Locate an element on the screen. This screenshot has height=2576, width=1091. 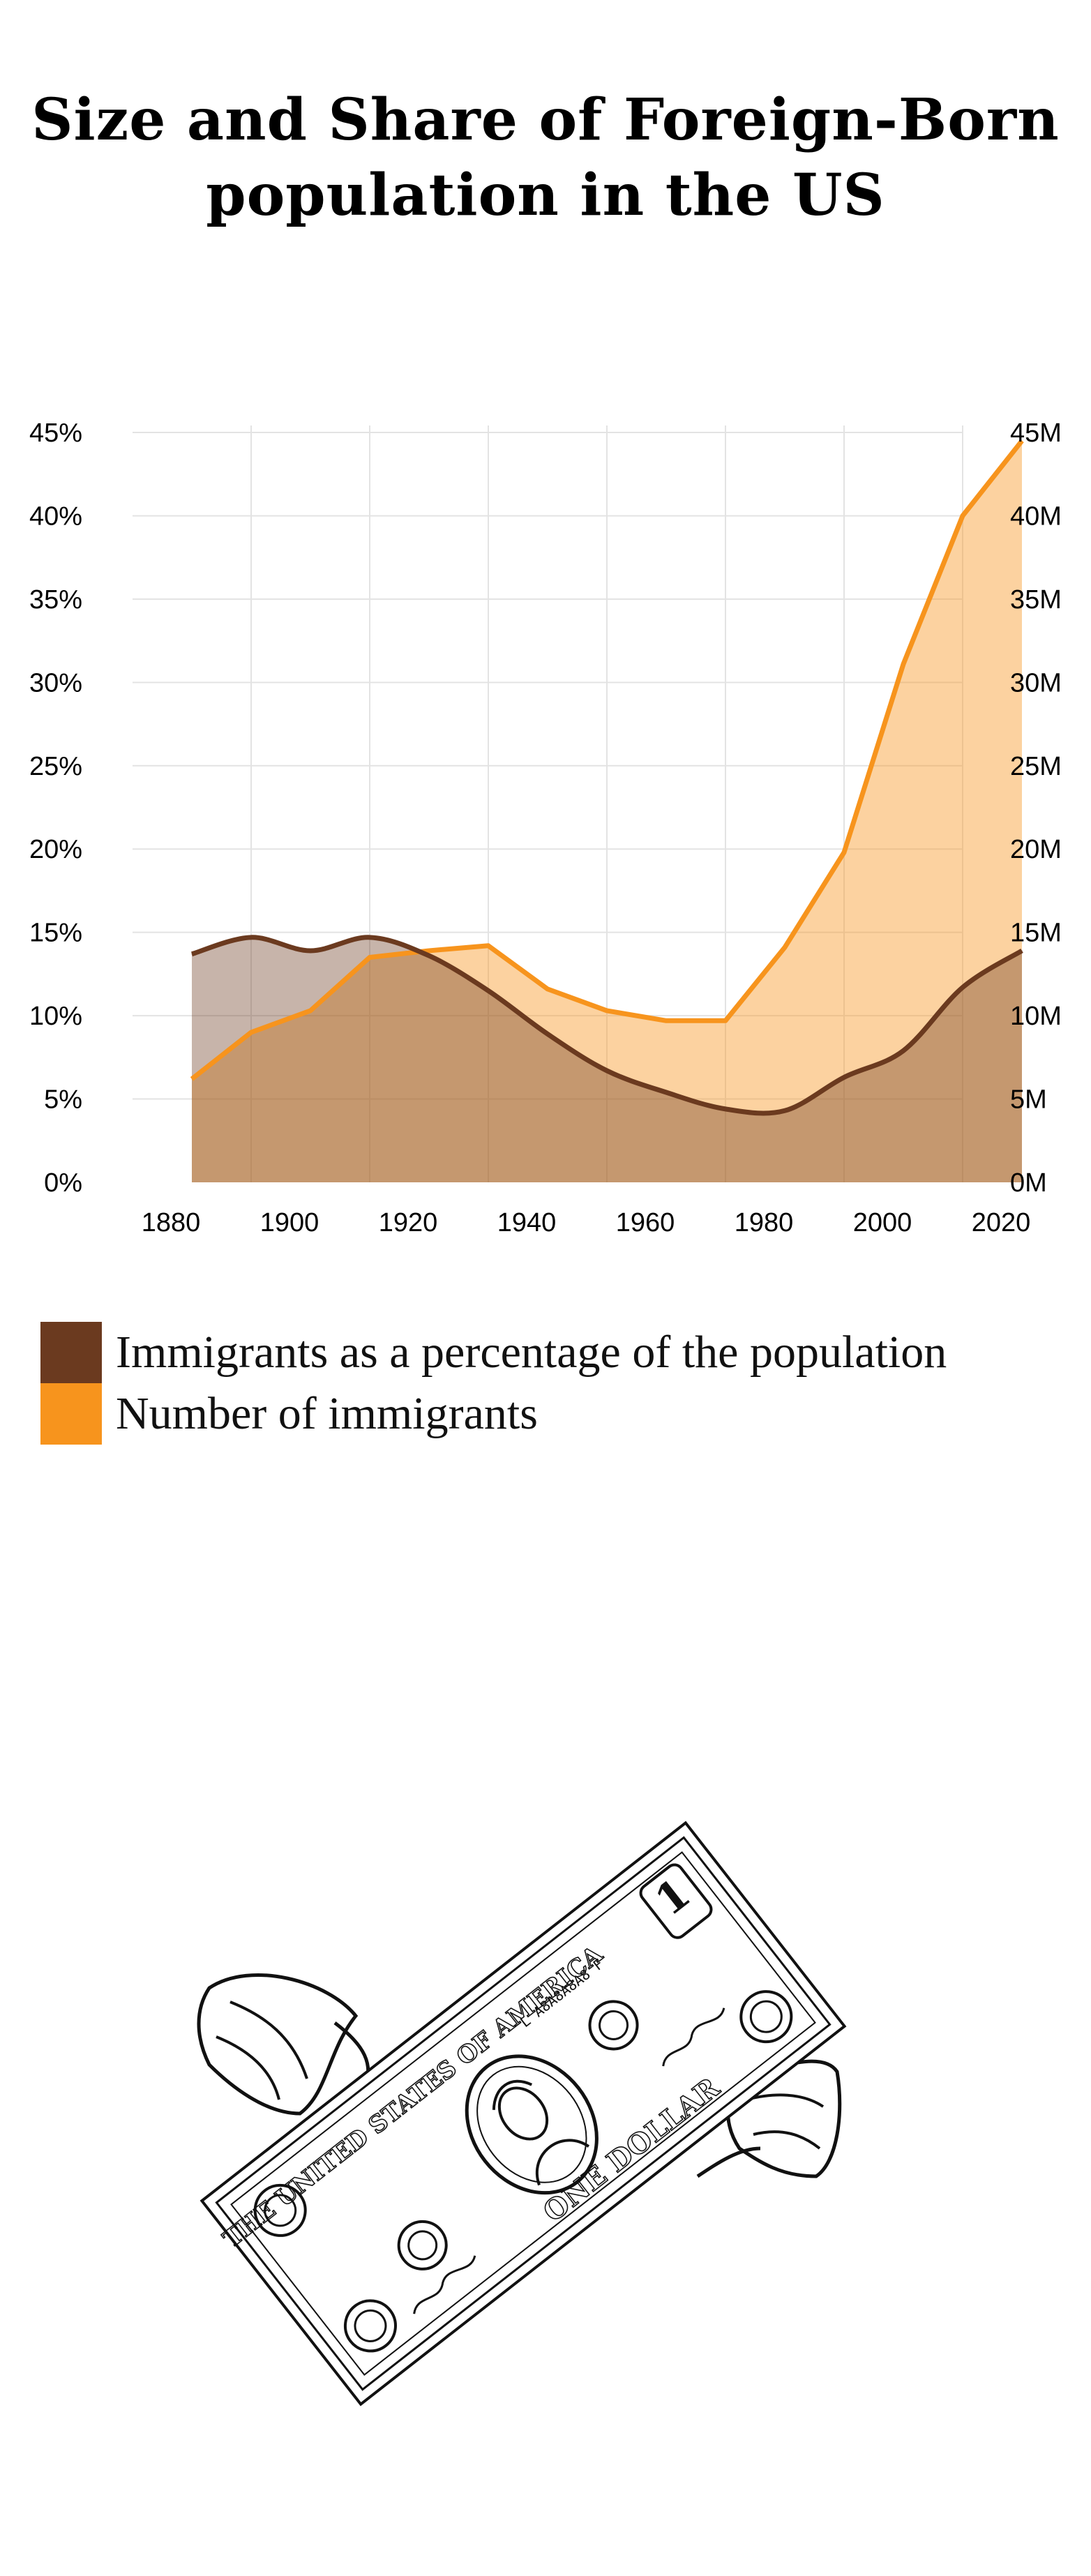
left-tick-label: 30% is located at coordinates (56, 683).